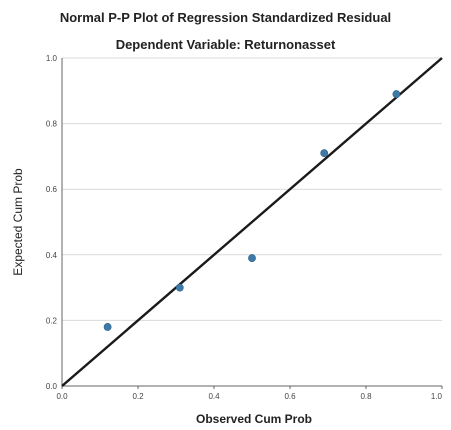  Describe the element at coordinates (214, 396) in the screenshot. I see `x-tick-label: 0.4` at that location.